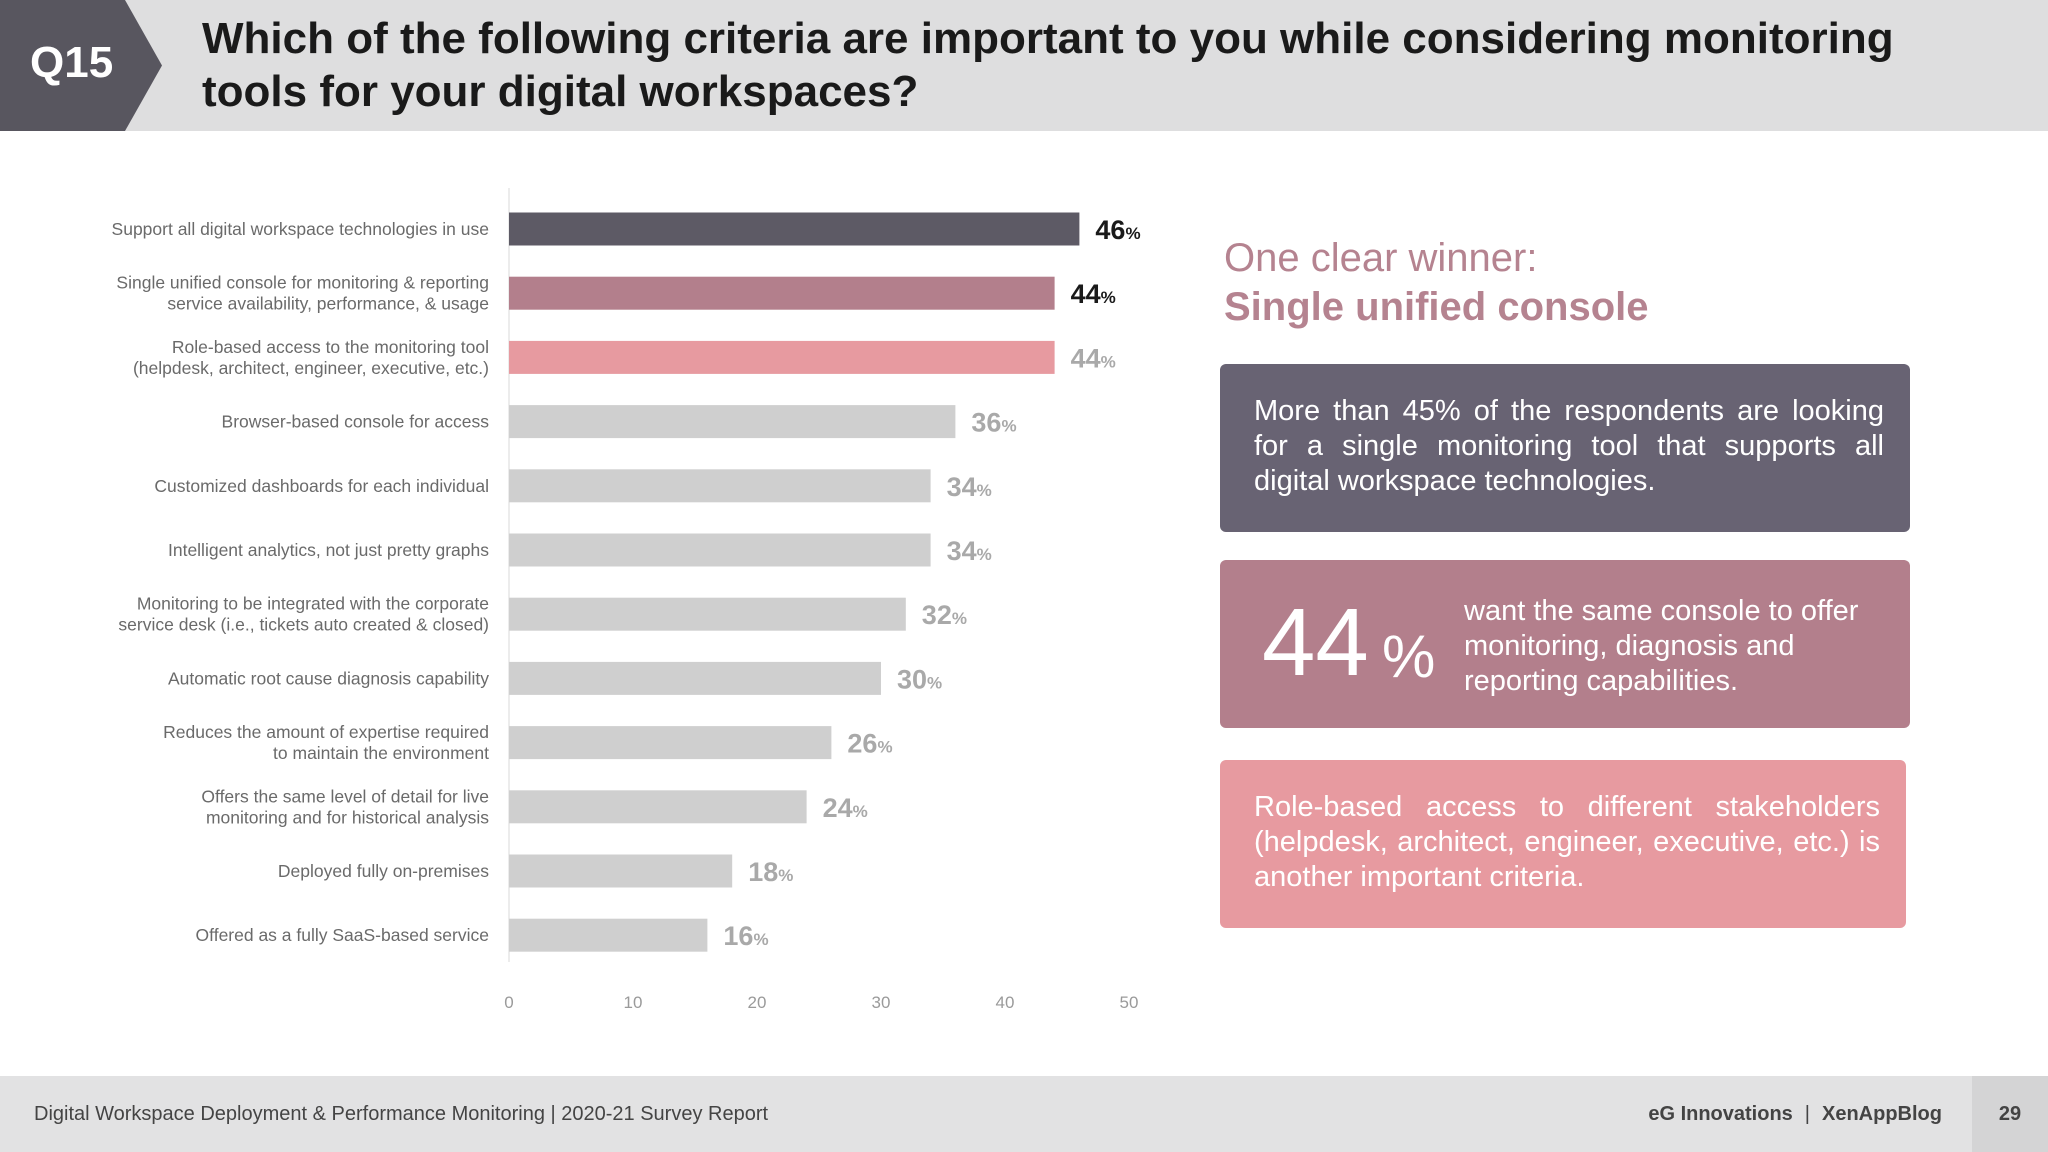  I want to click on value-label-2: 44%, so click(1093, 294).